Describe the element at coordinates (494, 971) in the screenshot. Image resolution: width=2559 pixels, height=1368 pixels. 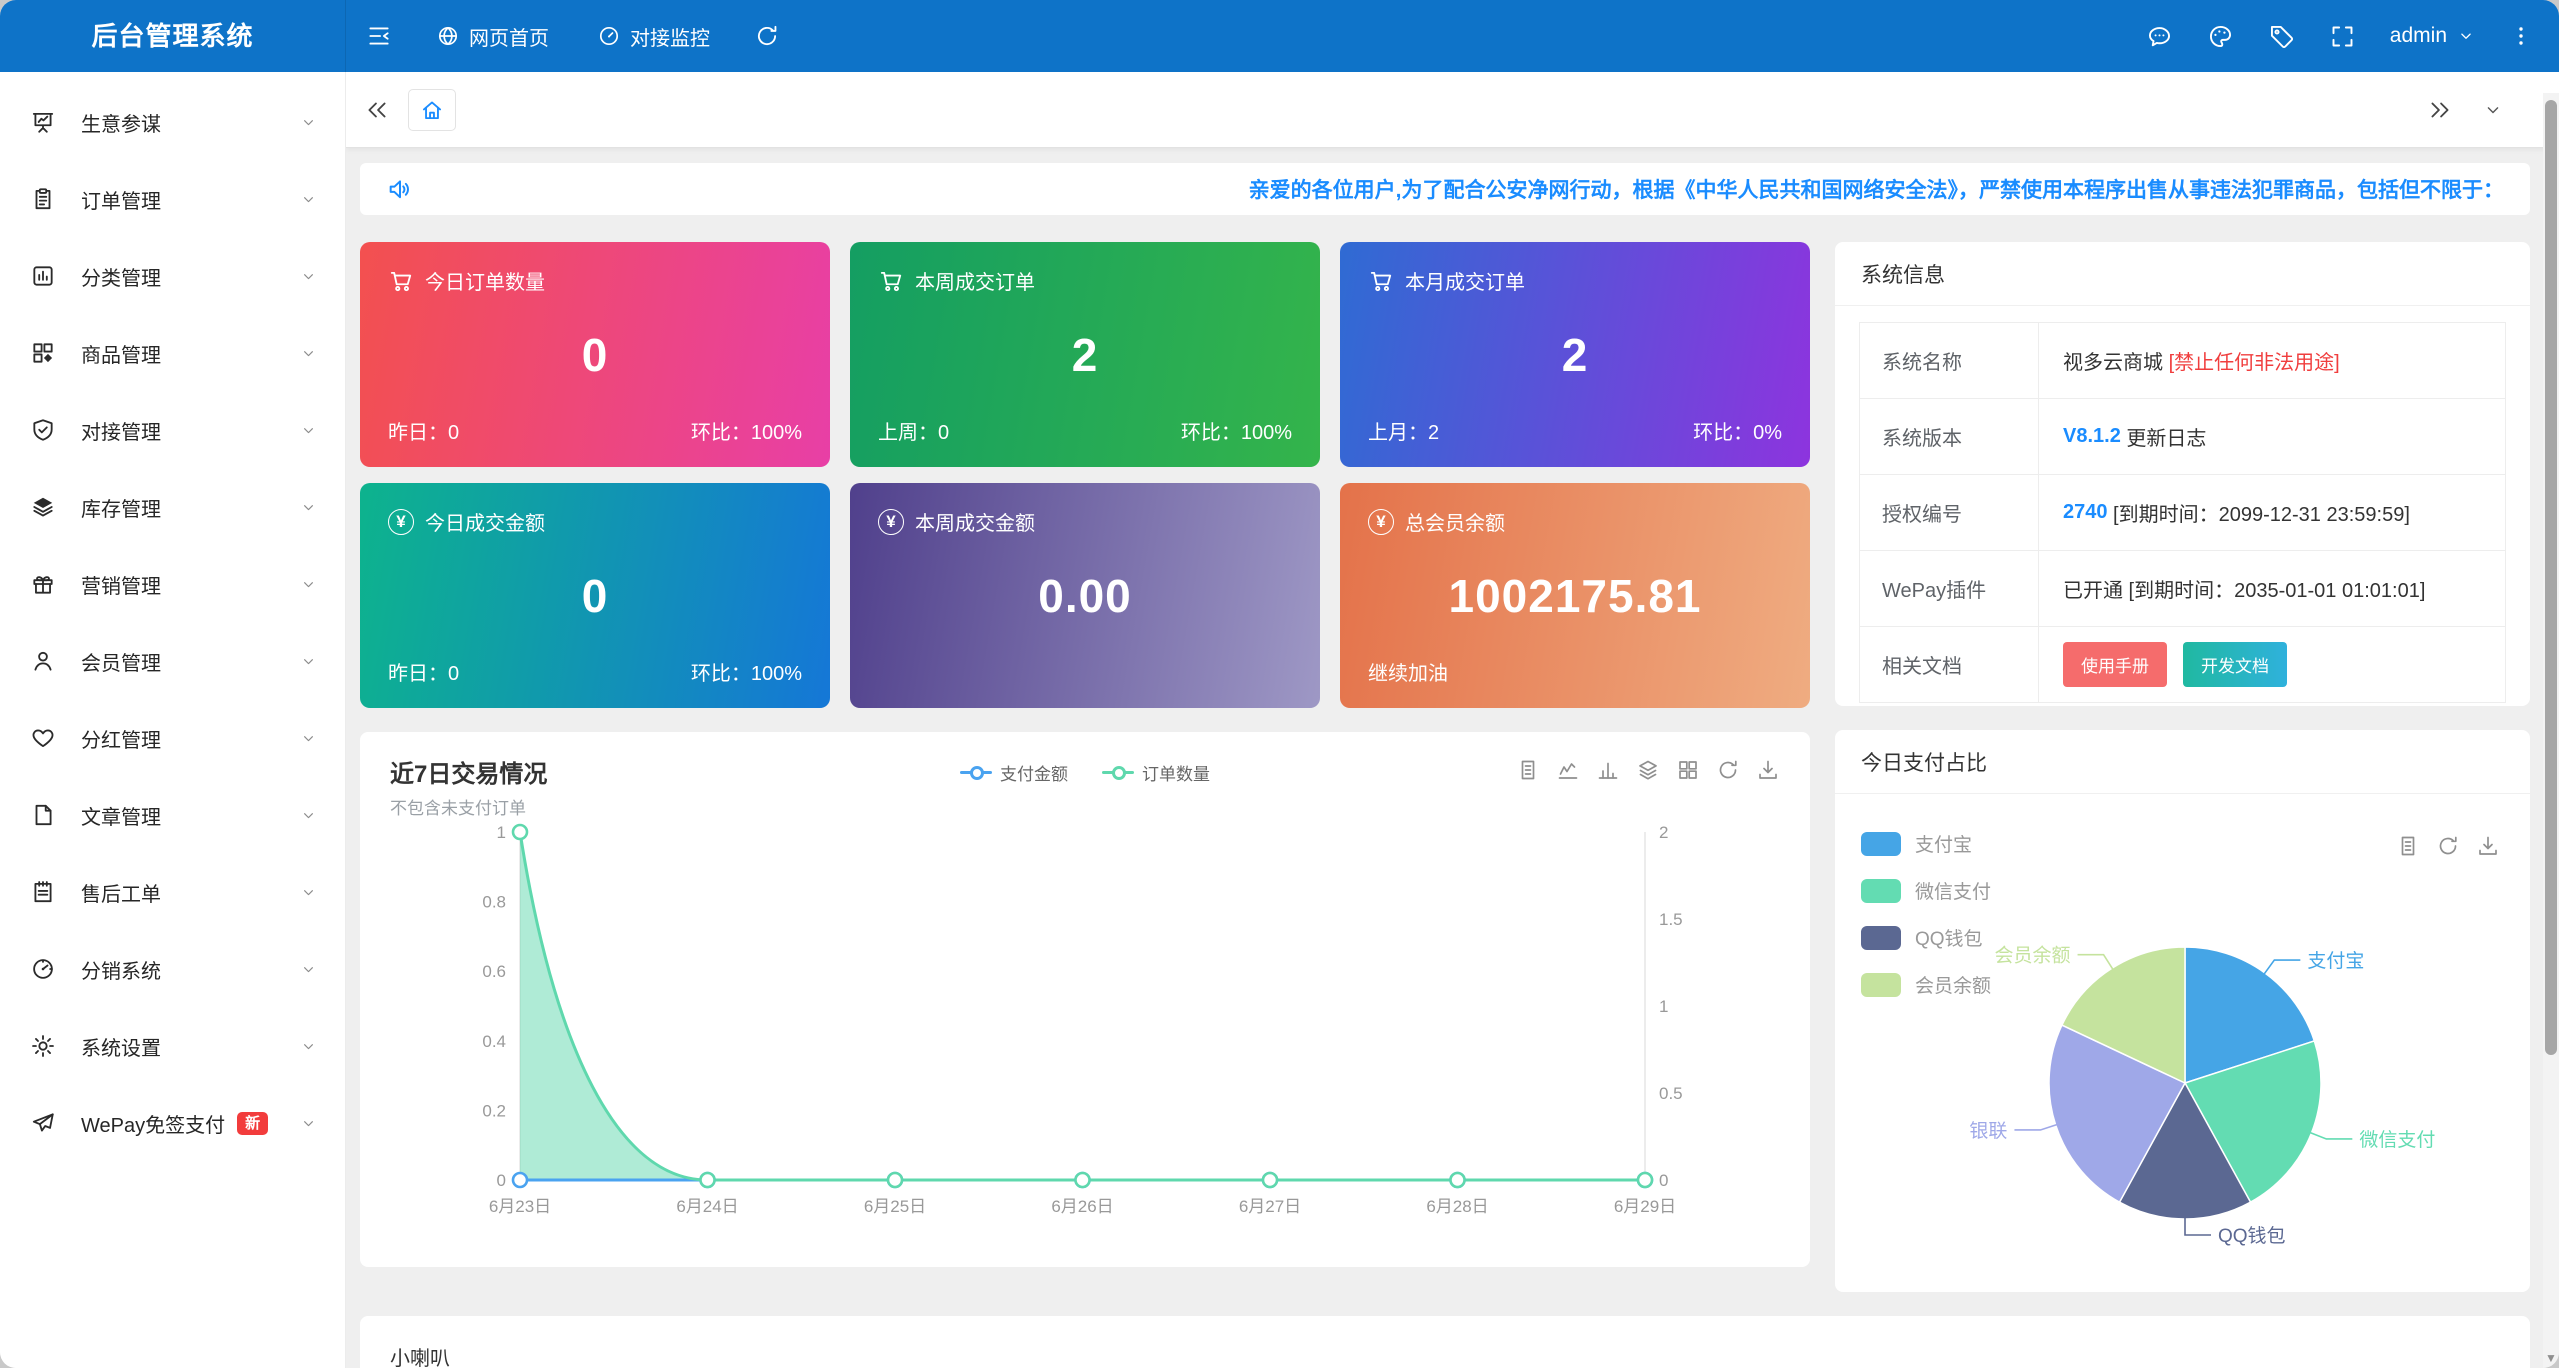
I see `svg-text: 0.6` at that location.